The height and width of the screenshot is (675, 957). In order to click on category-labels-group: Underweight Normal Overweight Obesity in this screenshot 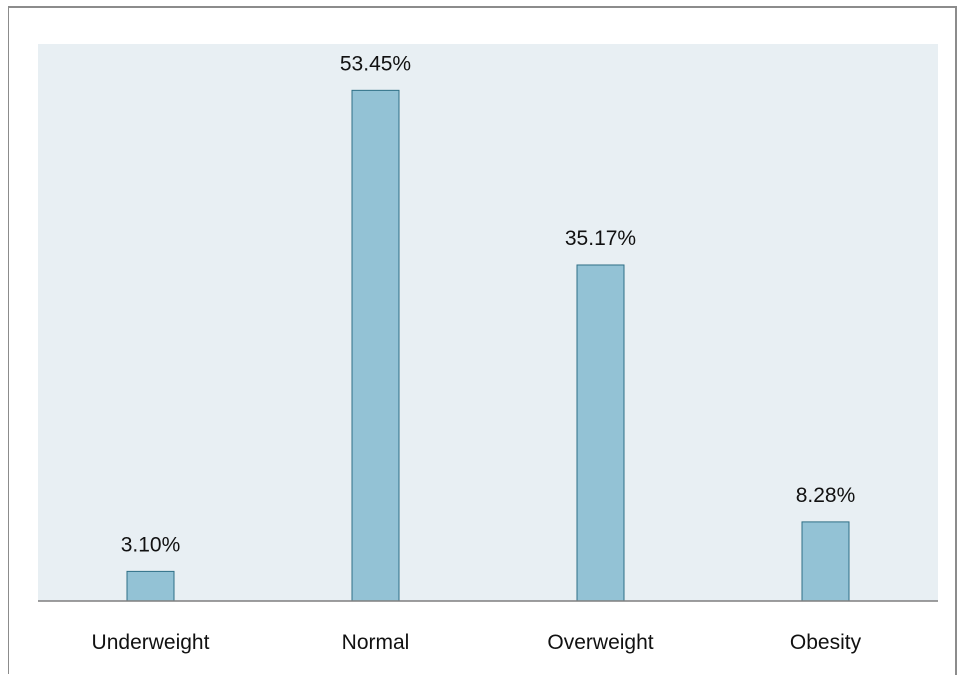, I will do `click(477, 642)`.